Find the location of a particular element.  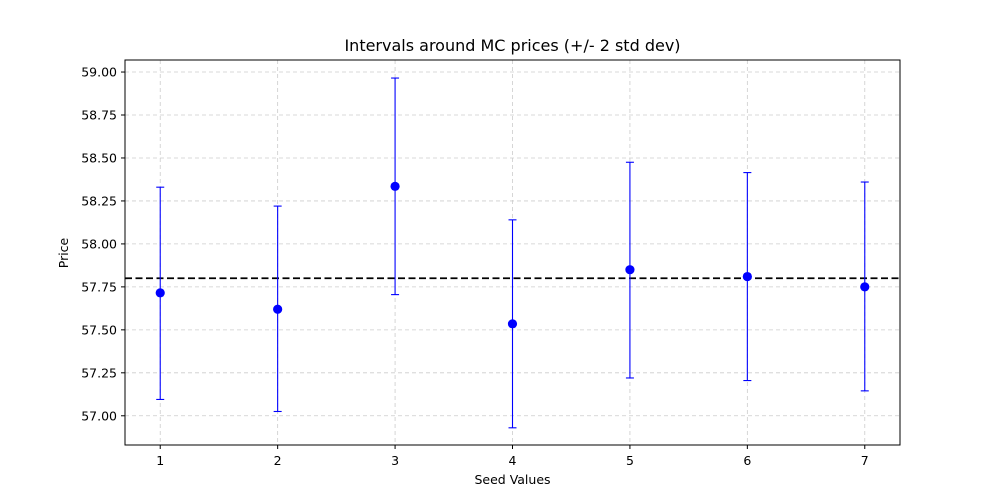

y-tick-label: 58.00 is located at coordinates (99, 243).